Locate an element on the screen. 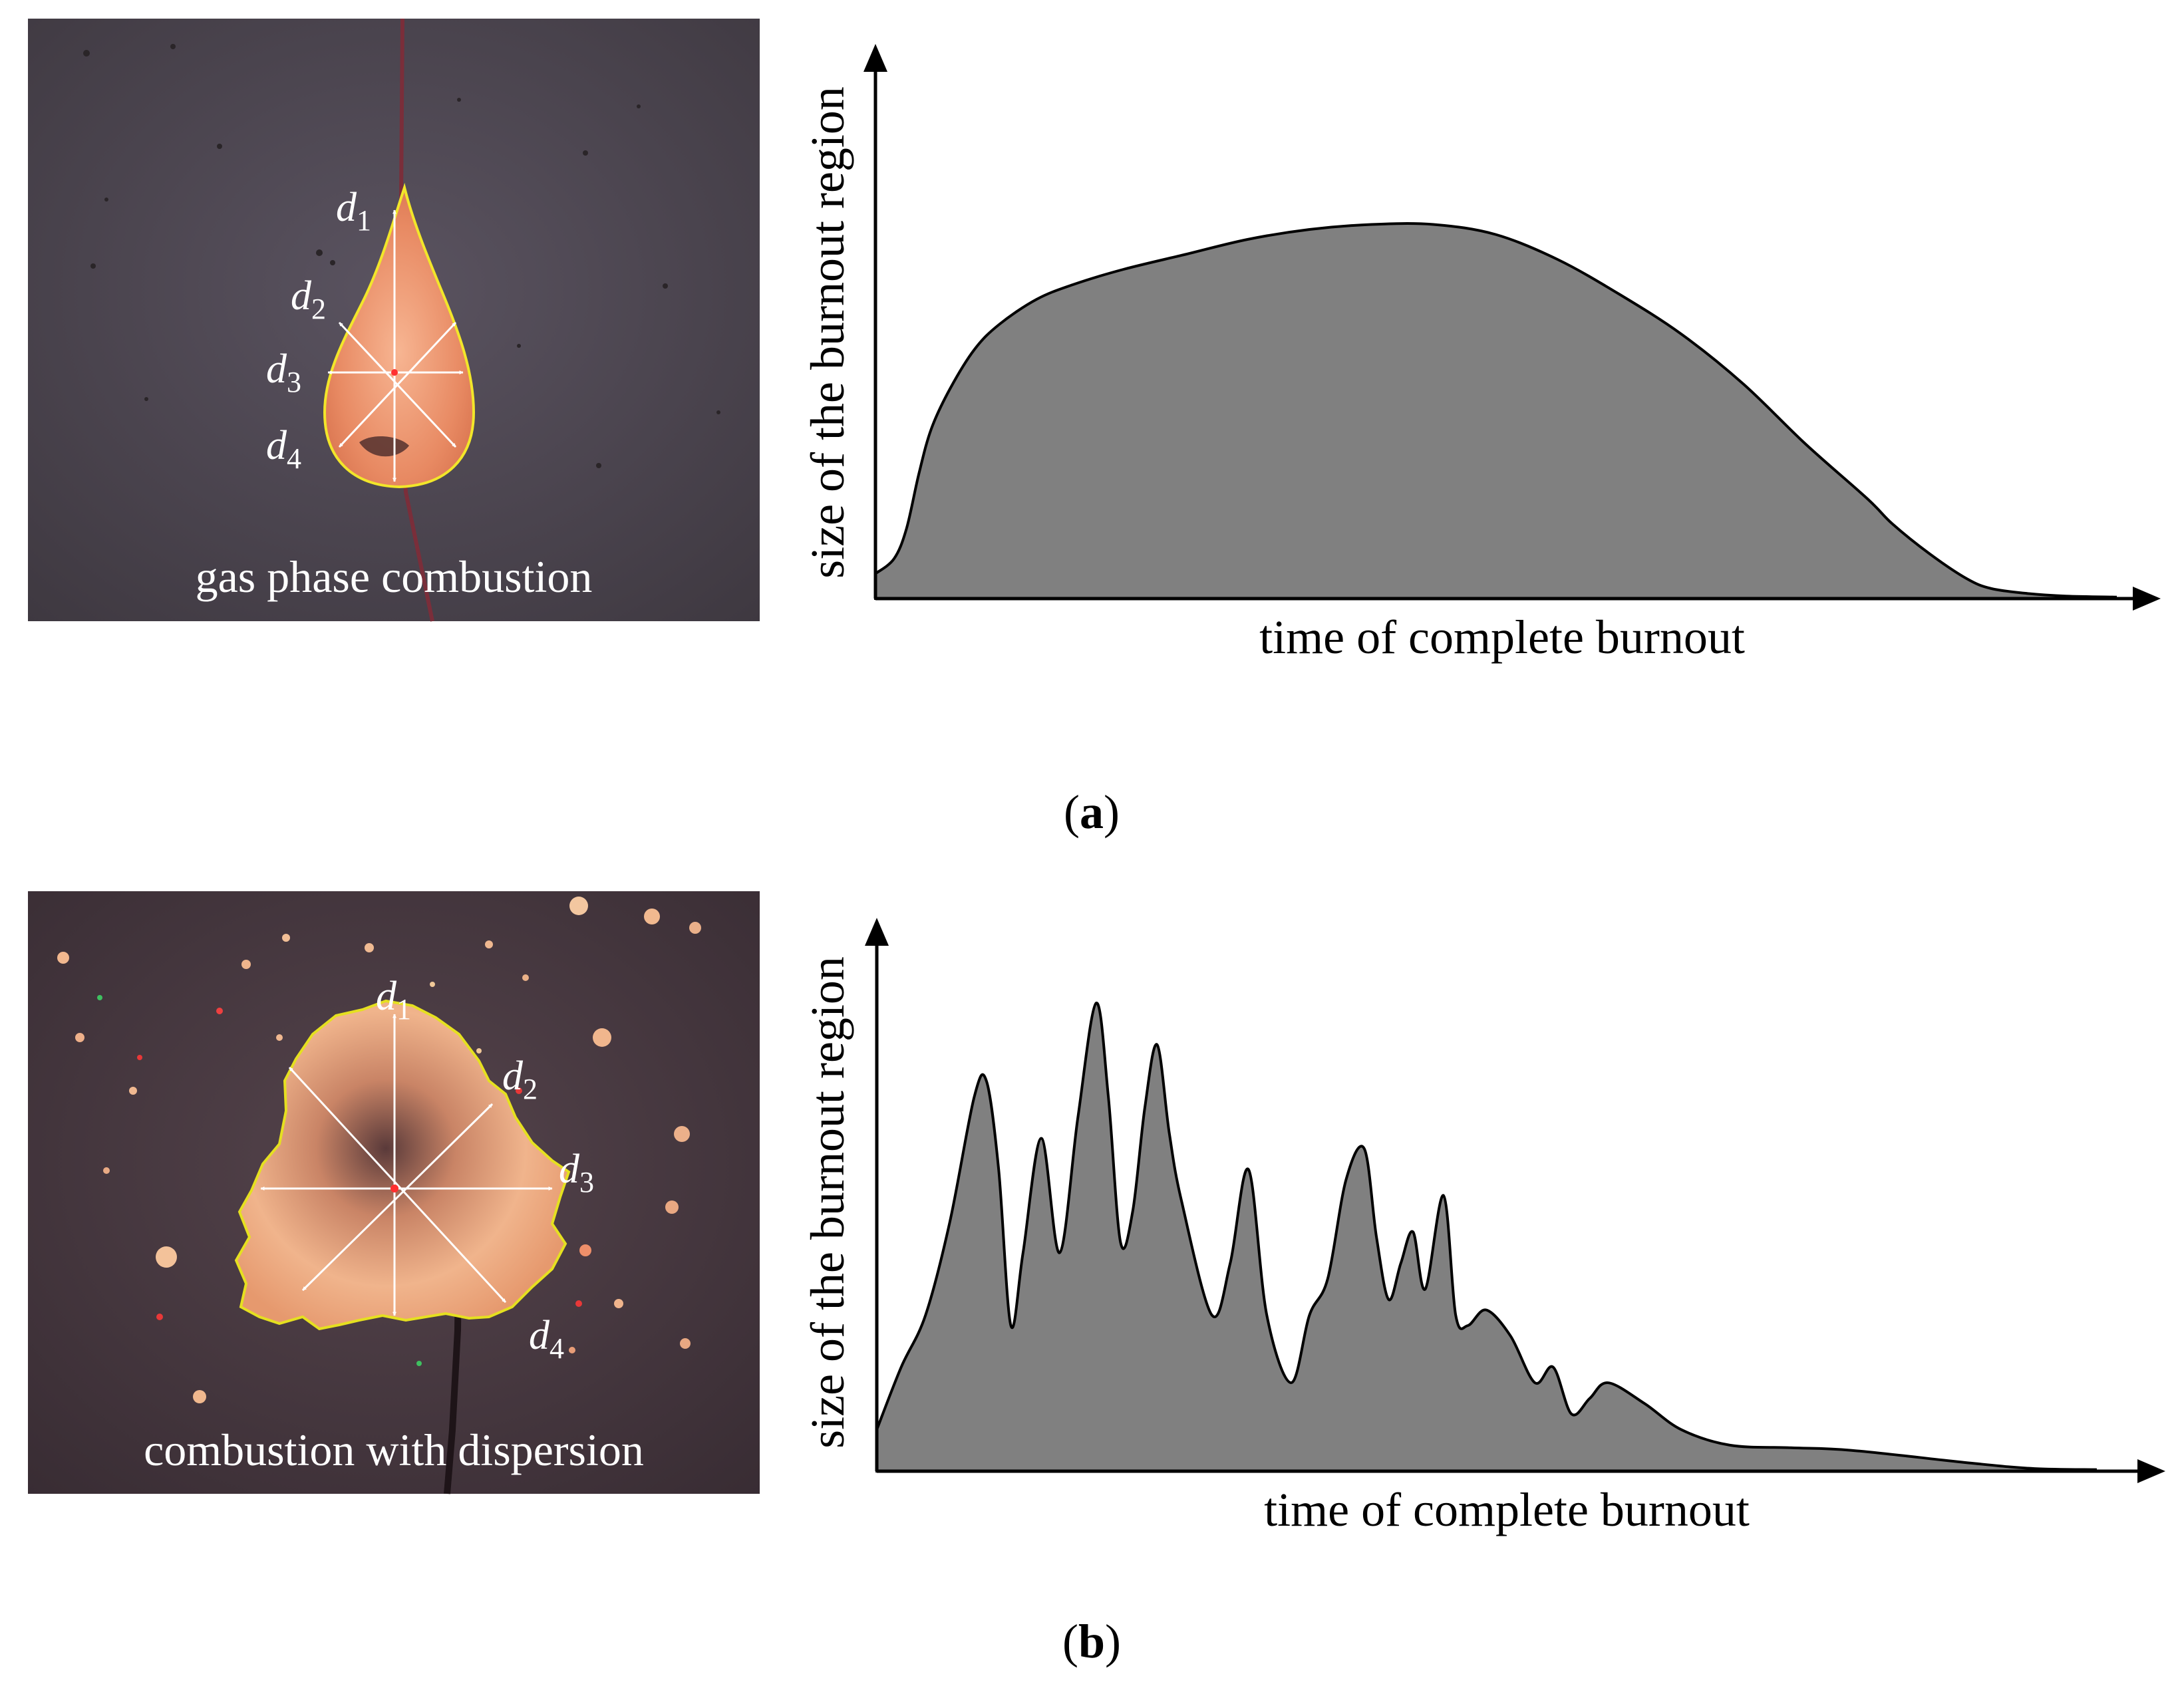 The width and height of the screenshot is (2184, 1690). chart-a-x-arrowhead is located at coordinates (2147, 599).